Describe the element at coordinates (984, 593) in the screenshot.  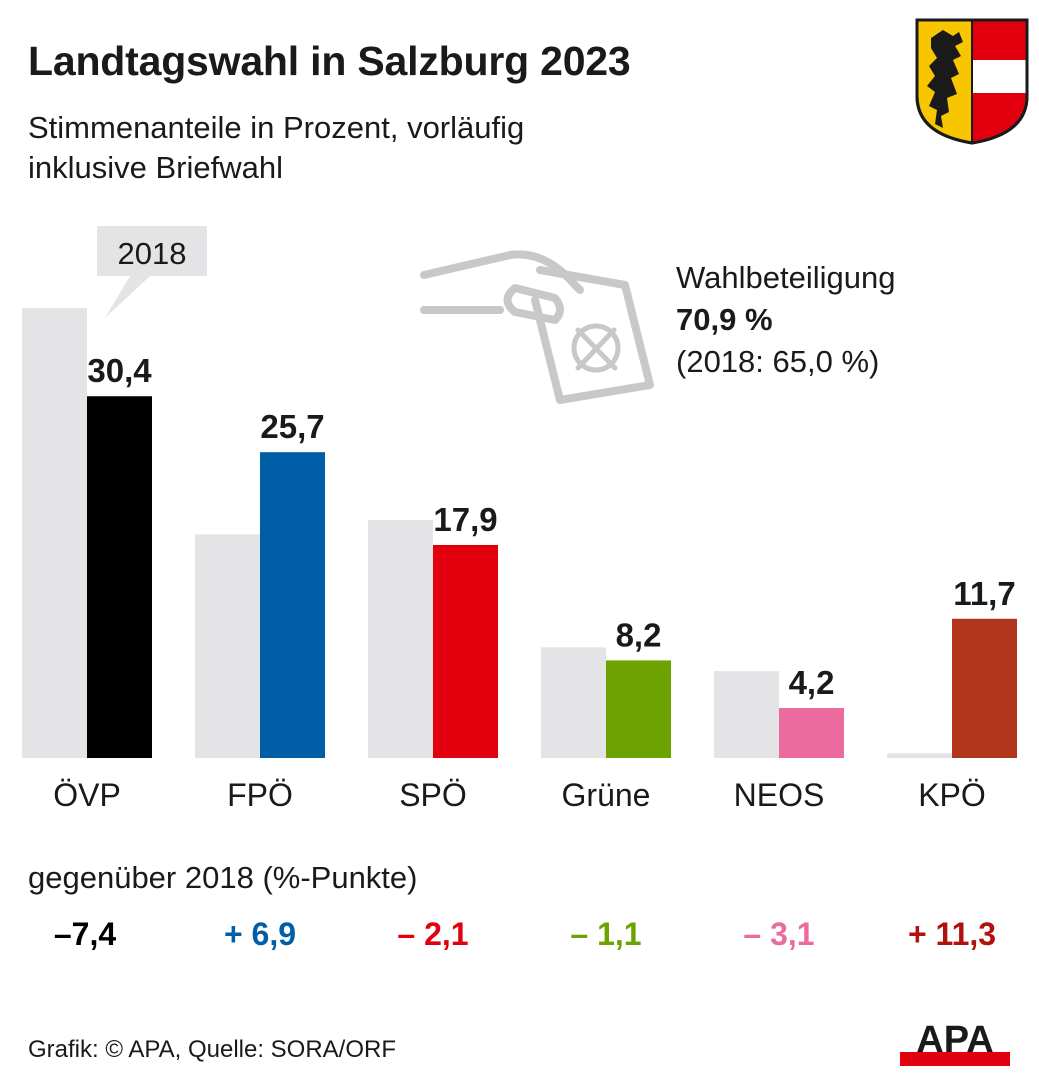
I see `value-label-5: 11,7` at that location.